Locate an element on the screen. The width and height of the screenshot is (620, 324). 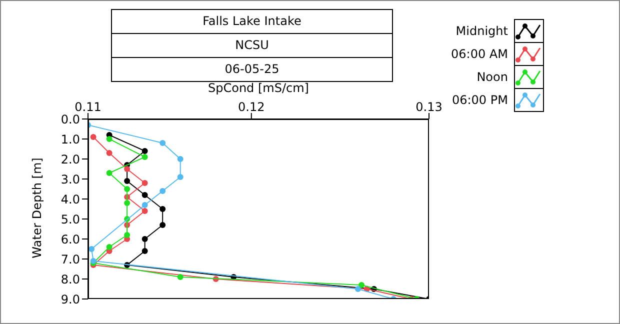
y-tick-label: 3.0 is located at coordinates (70, 179).